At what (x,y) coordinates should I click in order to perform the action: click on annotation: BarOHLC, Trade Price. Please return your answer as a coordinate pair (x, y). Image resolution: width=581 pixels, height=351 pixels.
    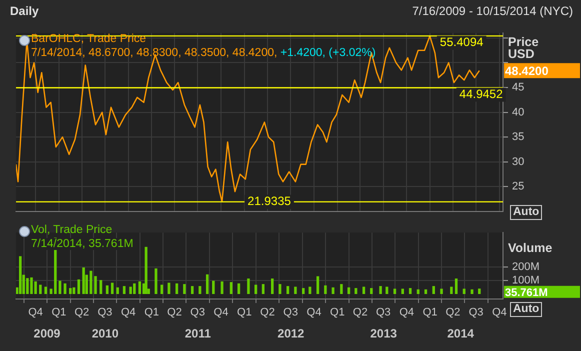
    Looking at the image, I should click on (88, 39).